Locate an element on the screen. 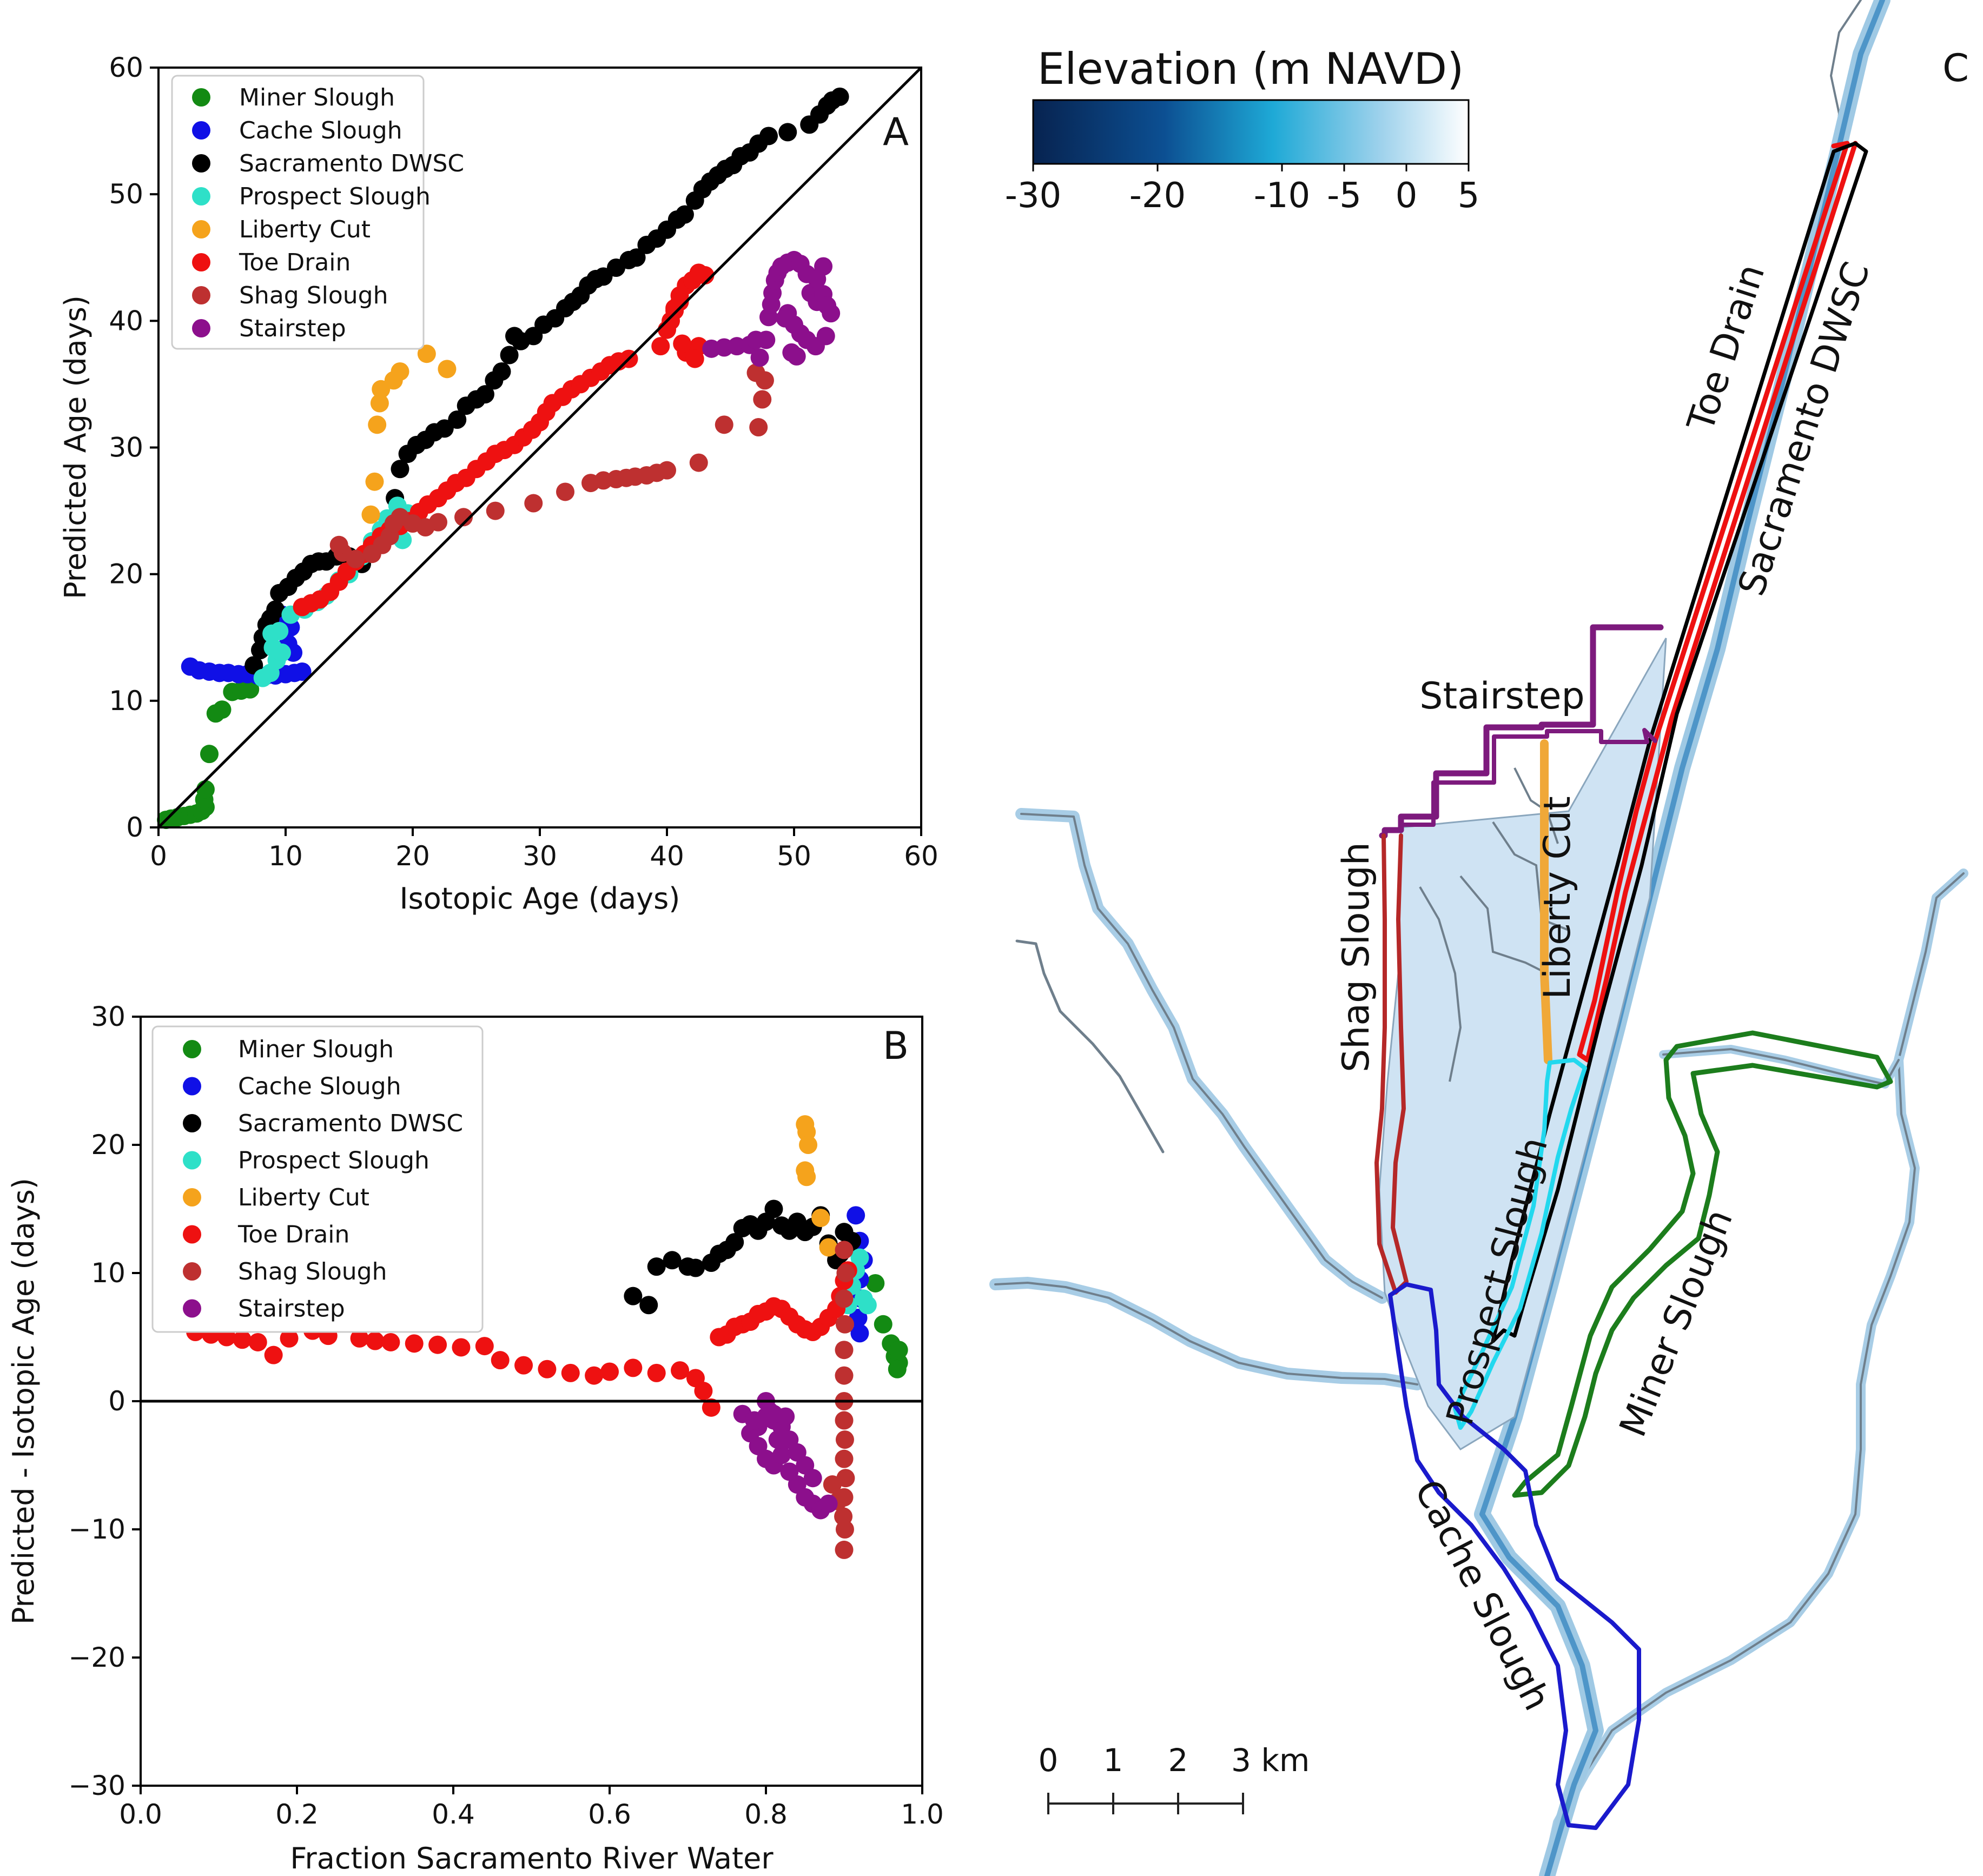 This screenshot has width=1983, height=1876. legend-label-toe-drain: Toe Drain is located at coordinates (295, 262).